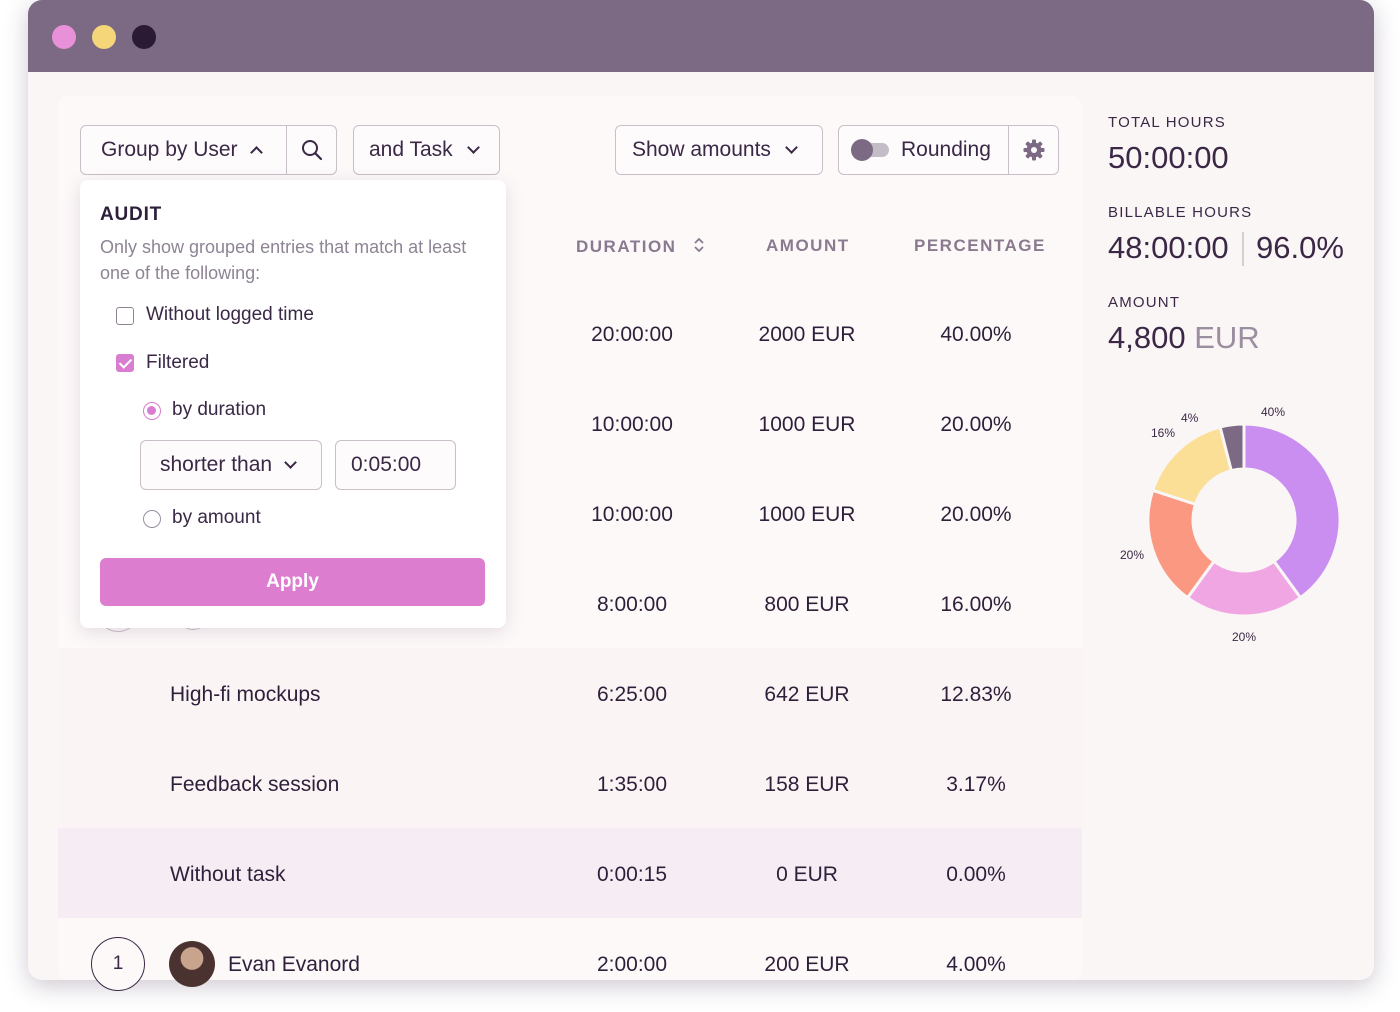  What do you see at coordinates (862, 150) in the screenshot?
I see `toggle-knob` at bounding box center [862, 150].